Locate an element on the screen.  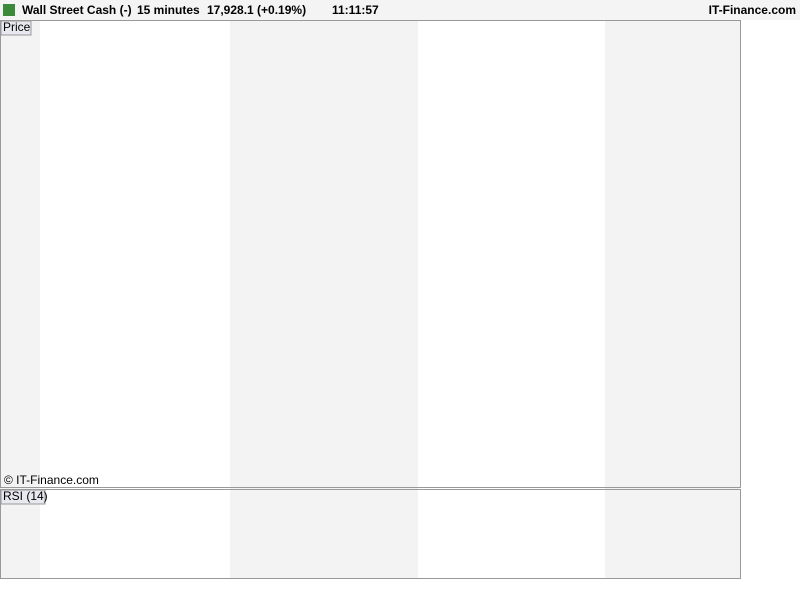
watermark: © IT-Finance.com is located at coordinates (51, 480).